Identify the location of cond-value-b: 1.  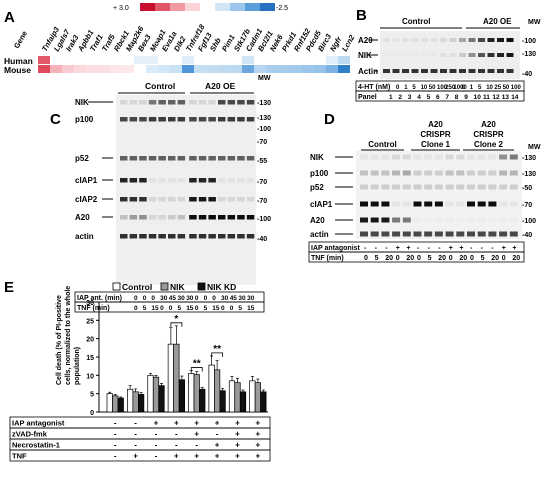
(472, 88).